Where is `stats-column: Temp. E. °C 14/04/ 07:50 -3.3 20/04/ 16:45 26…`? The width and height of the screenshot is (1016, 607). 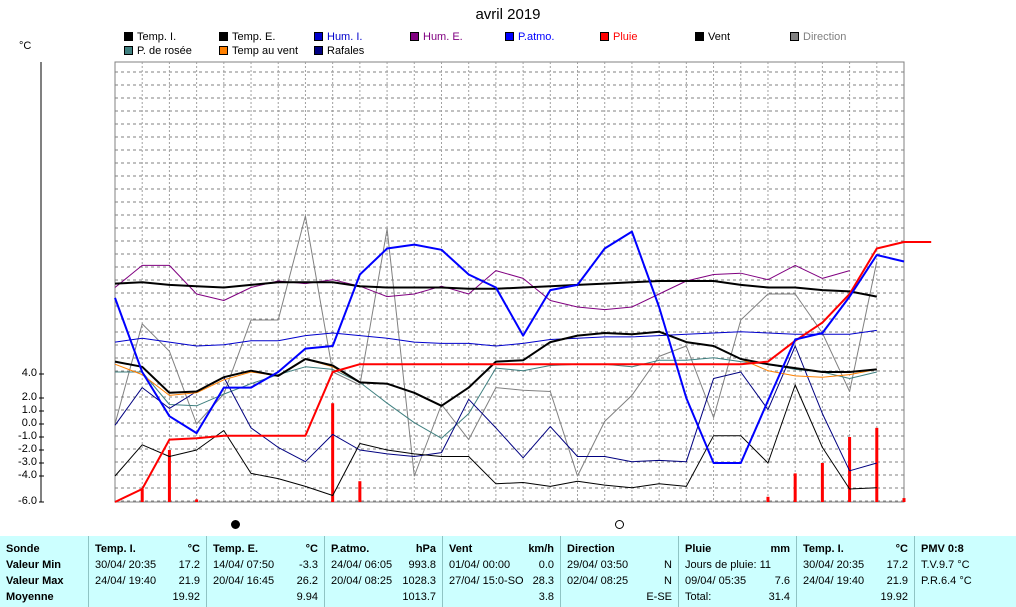 stats-column: Temp. E. °C 14/04/ 07:50 -3.3 20/04/ 16:45 26… is located at coordinates (265, 571).